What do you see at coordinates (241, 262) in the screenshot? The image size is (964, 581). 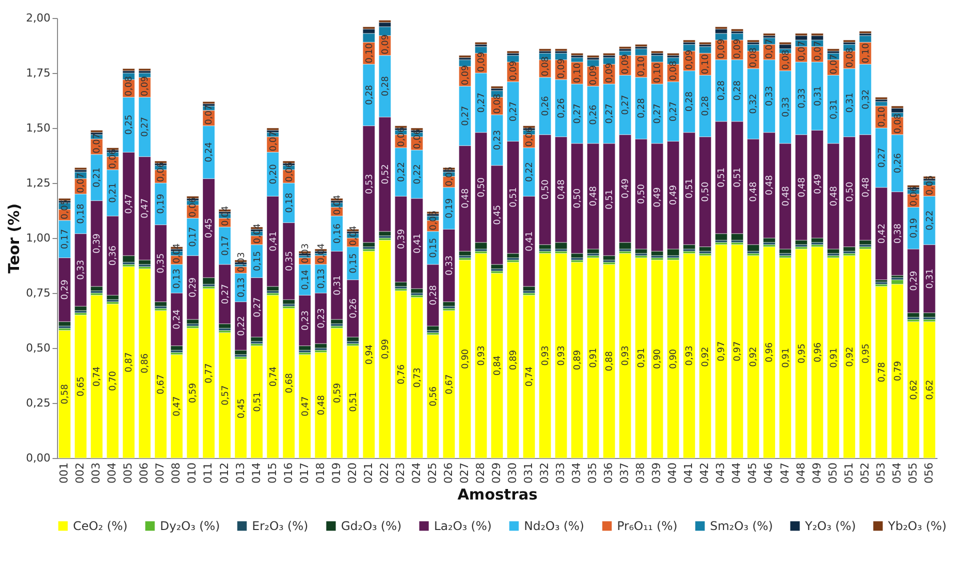 I see `data-label: 0,03` at bounding box center [241, 262].